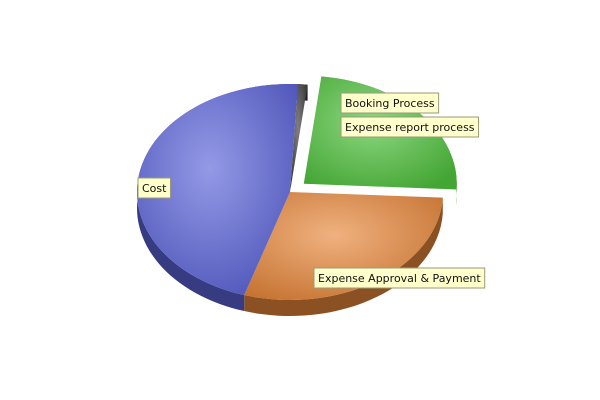  I want to click on slice-label-text: Expense Approval & Payment, so click(399, 278).